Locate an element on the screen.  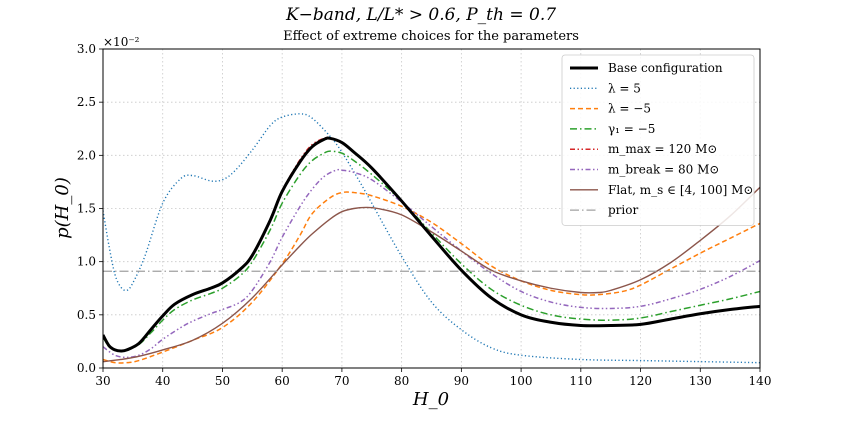
x-tick-label: 70 is located at coordinates (341, 381).